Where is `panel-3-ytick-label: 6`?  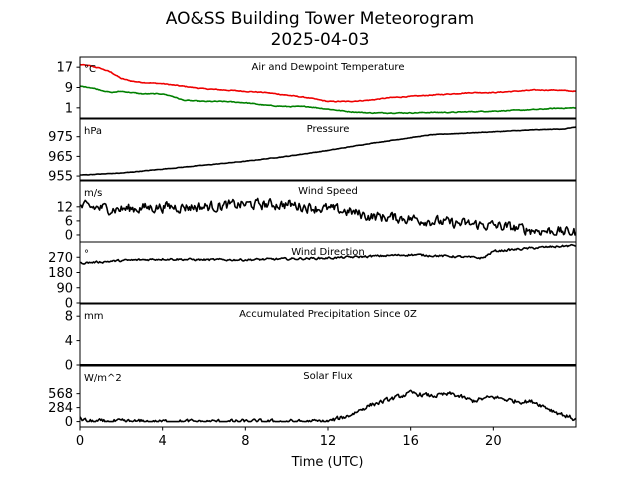
panel-3-ytick-label: 6 is located at coordinates (69, 221).